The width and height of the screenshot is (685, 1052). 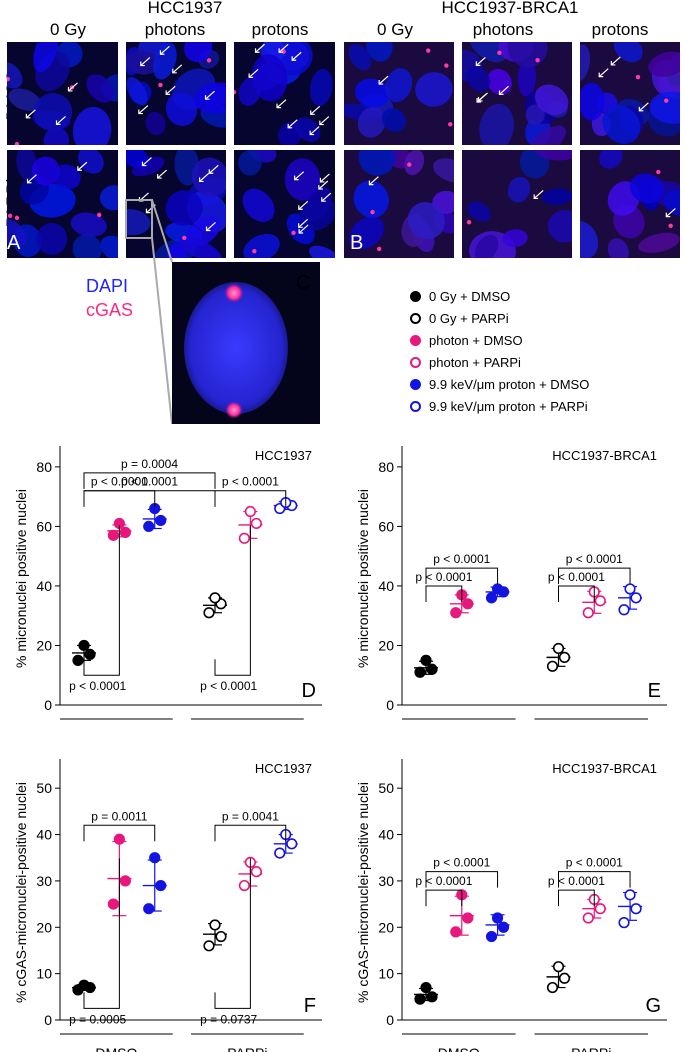 I want to click on y-tick-label: 30, so click(x=386, y=881).